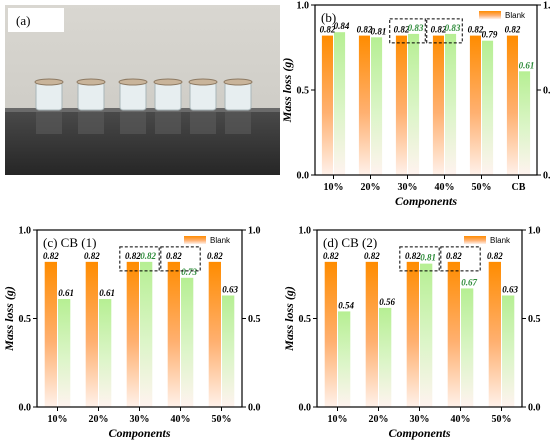 The image size is (550, 445). What do you see at coordinates (189, 272) in the screenshot?
I see `data-label: 0.73` at bounding box center [189, 272].